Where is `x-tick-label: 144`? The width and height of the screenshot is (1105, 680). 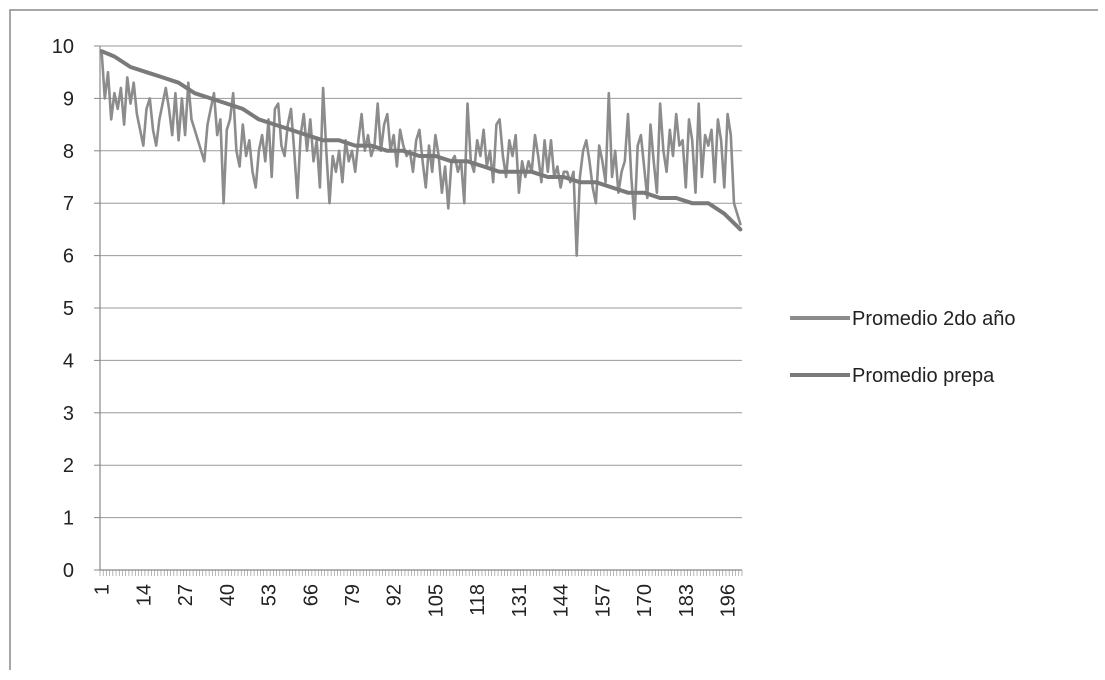 x-tick-label: 144 is located at coordinates (562, 600).